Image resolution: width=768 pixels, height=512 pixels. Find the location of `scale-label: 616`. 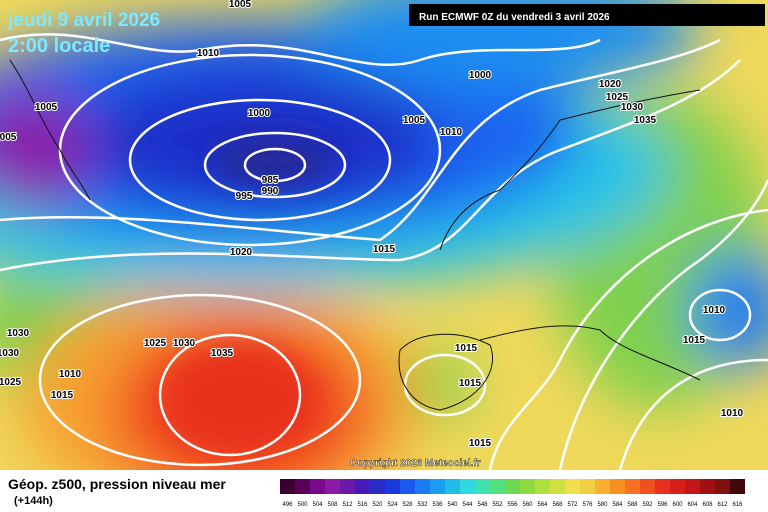

scale-label: 616 is located at coordinates (737, 505).